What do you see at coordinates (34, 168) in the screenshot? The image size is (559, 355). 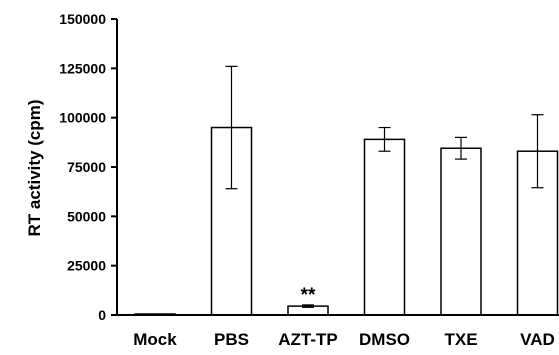 I see `y-axis-label: RT activity (cpm)` at bounding box center [34, 168].